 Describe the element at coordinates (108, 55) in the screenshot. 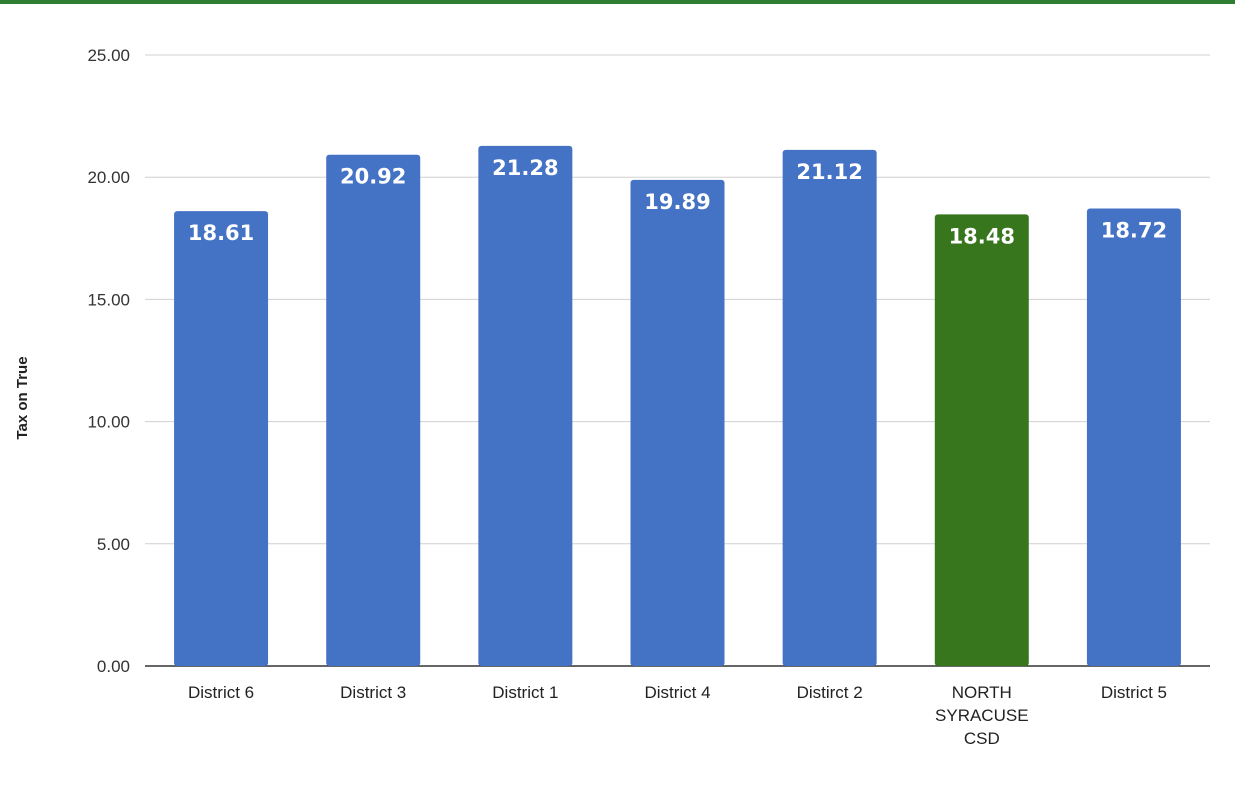

I see `y-tick-label: 25.00` at that location.